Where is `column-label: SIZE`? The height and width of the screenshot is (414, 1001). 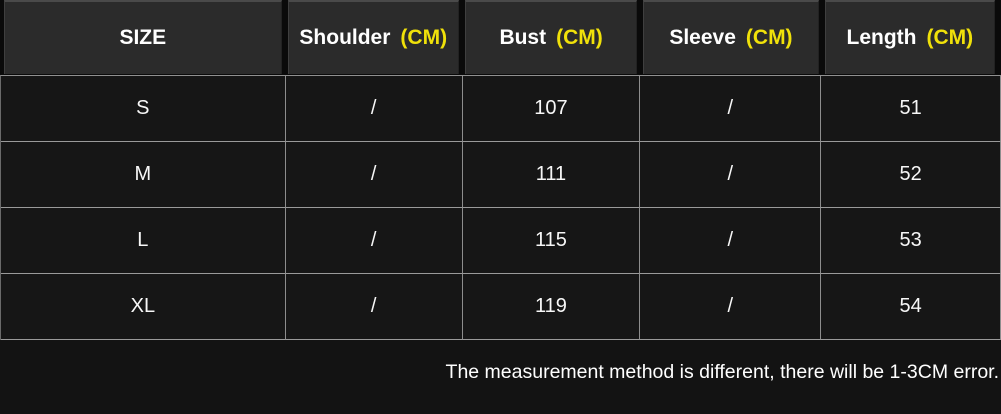
column-label: SIZE is located at coordinates (143, 37).